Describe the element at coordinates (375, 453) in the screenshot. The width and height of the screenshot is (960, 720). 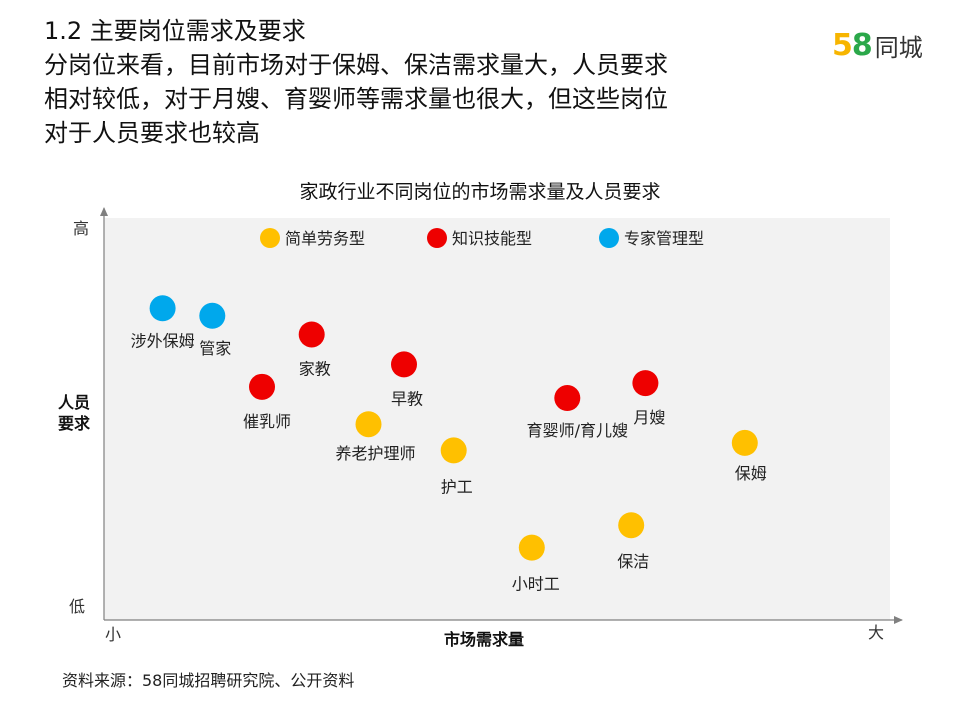
I see `point-label-1-1: 养老护理师` at that location.